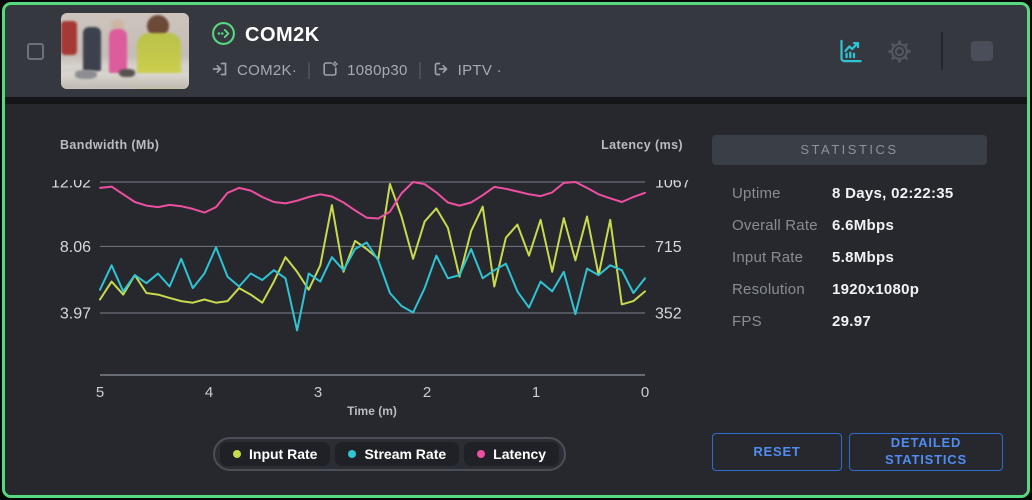 Image resolution: width=1032 pixels, height=500 pixels. Describe the element at coordinates (852, 321) in the screenshot. I see `stat-value: 29.97` at that location.